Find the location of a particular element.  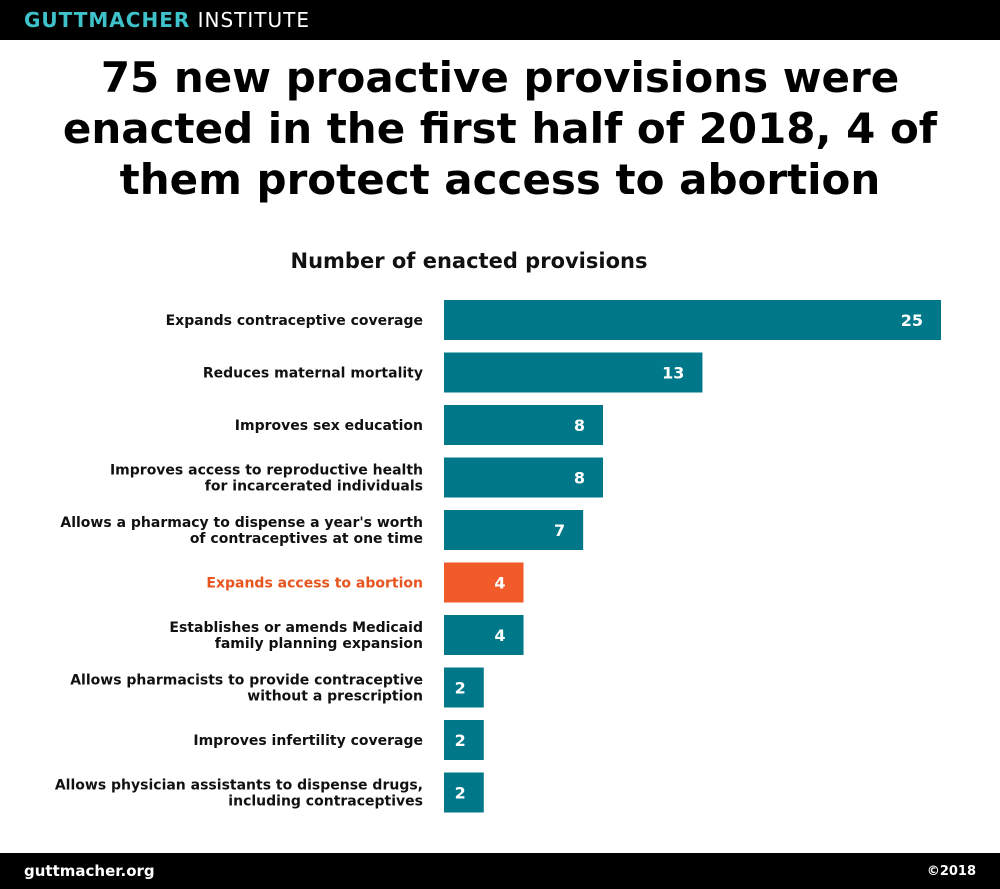

category-label: Improves sex education is located at coordinates (329, 426).